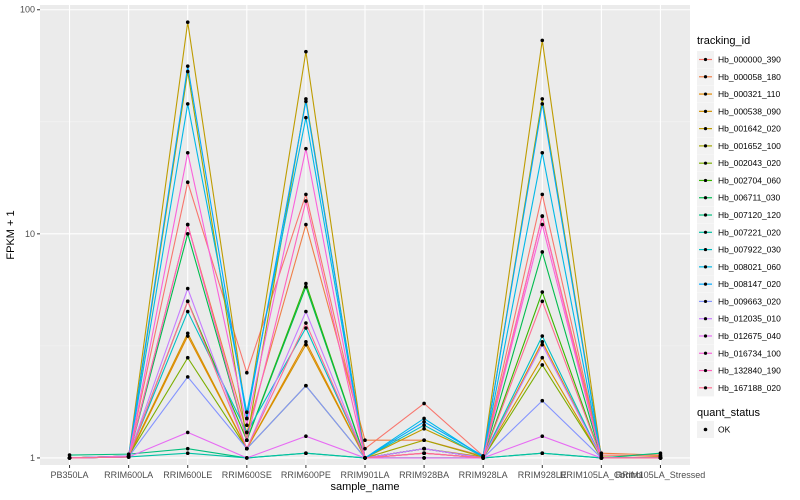  I want to click on legend-label: Hb_007221_020, so click(749, 232).